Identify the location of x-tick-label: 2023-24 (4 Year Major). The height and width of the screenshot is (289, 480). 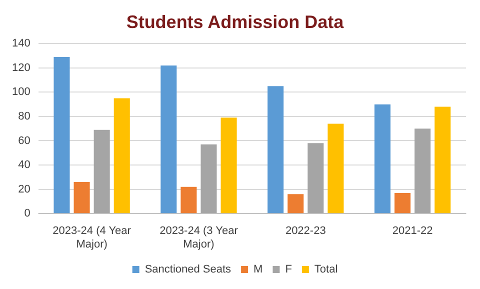
(92, 237).